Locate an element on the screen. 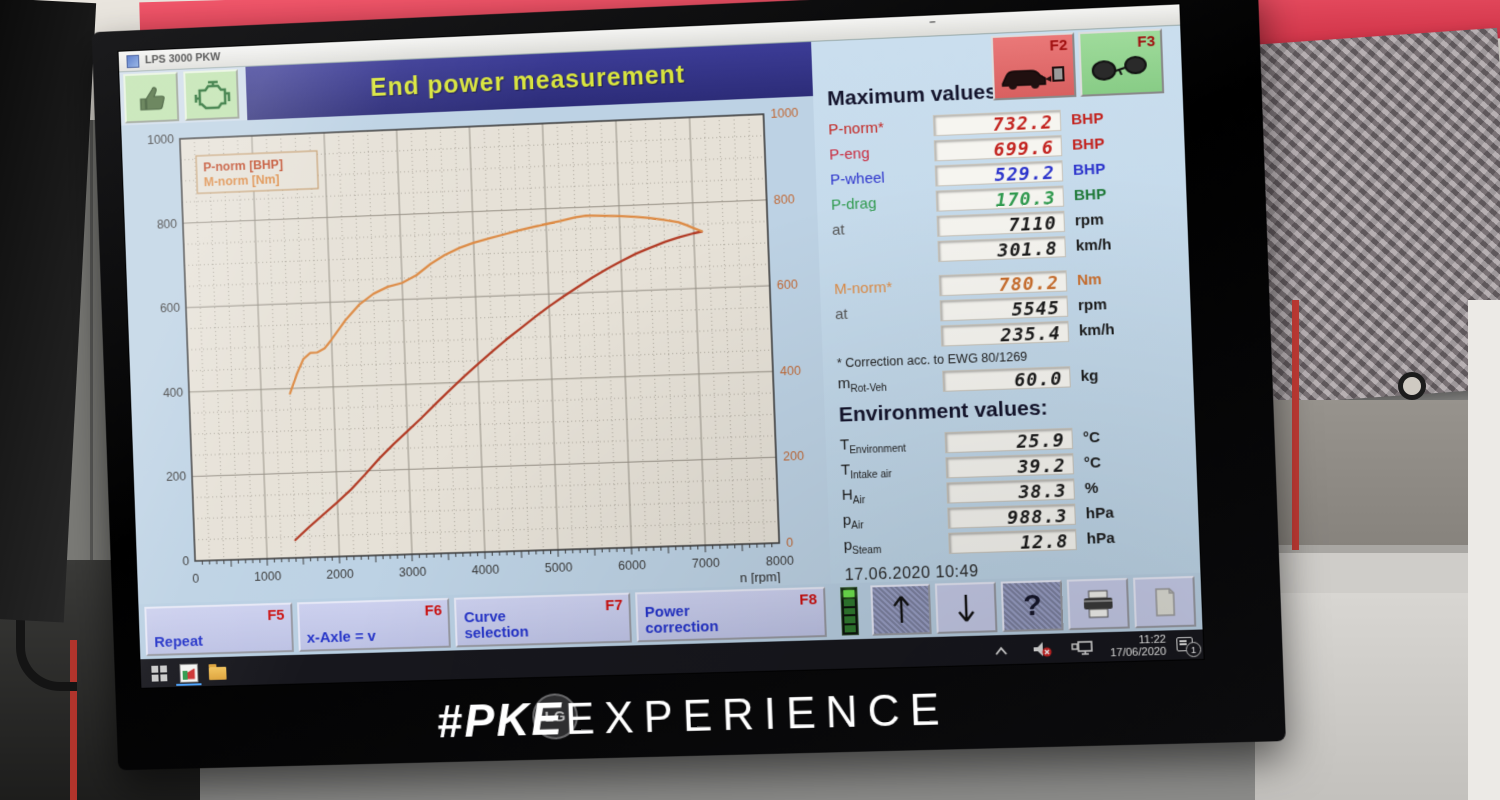 Image resolution: width=1500 pixels, height=800 pixels. power-correction-button: F8 Power correction is located at coordinates (731, 614).